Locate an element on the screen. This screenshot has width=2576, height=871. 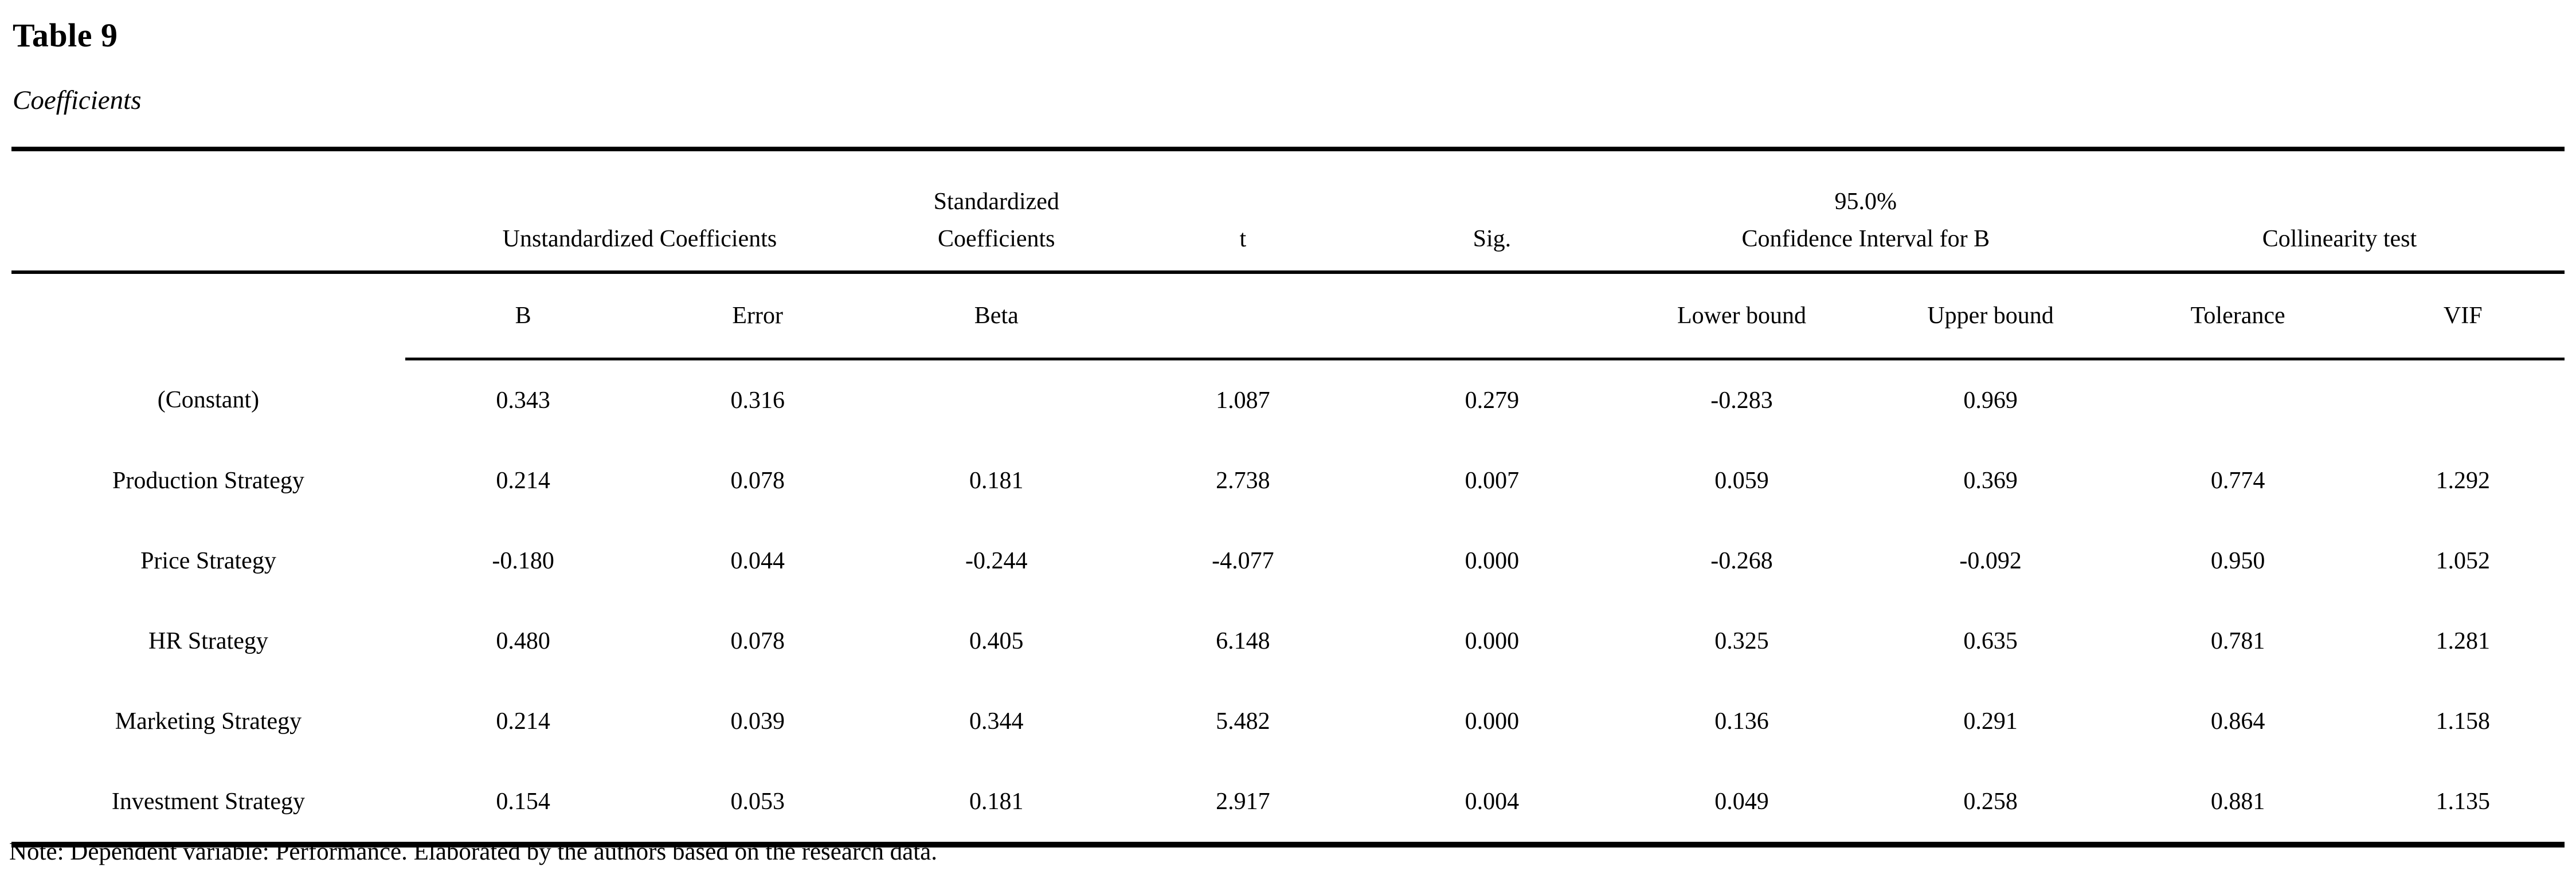
row-label: Price Strategy is located at coordinates (208, 561).